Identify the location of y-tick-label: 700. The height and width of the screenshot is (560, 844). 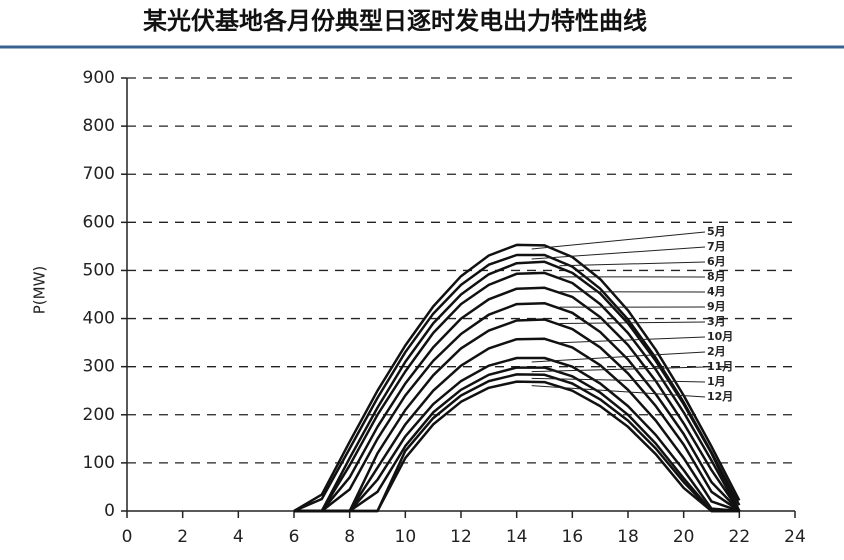
(99, 174).